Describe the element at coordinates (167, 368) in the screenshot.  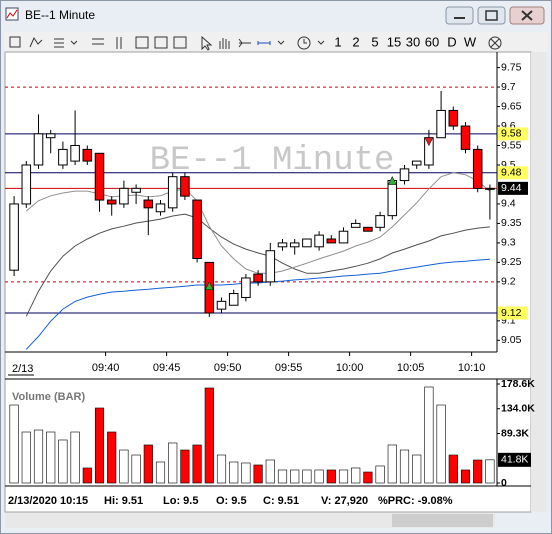
I see `x-tick-label: 09:45` at that location.